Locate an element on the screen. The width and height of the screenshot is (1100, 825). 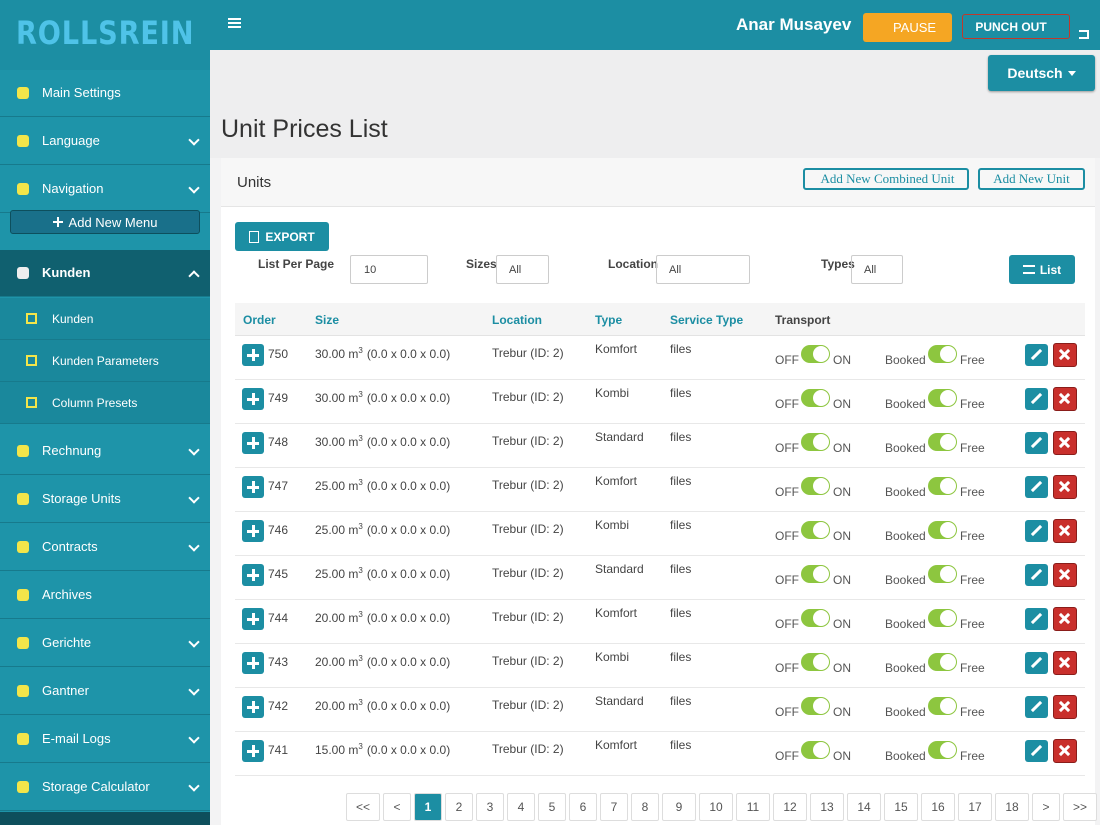
page-button: 15 is located at coordinates (901, 807).